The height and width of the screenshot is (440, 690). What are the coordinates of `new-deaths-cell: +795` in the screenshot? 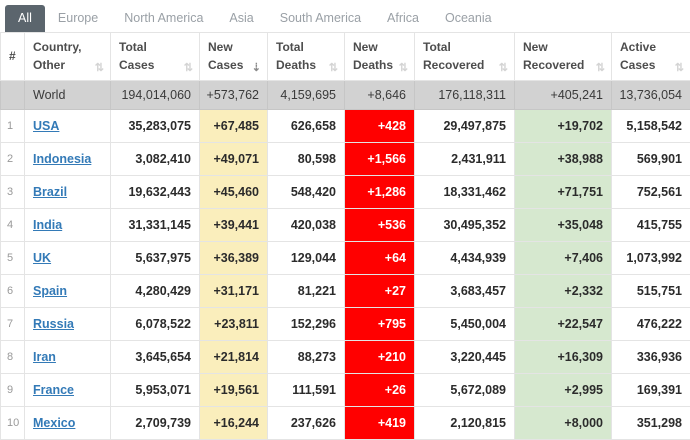 It's located at (380, 324).